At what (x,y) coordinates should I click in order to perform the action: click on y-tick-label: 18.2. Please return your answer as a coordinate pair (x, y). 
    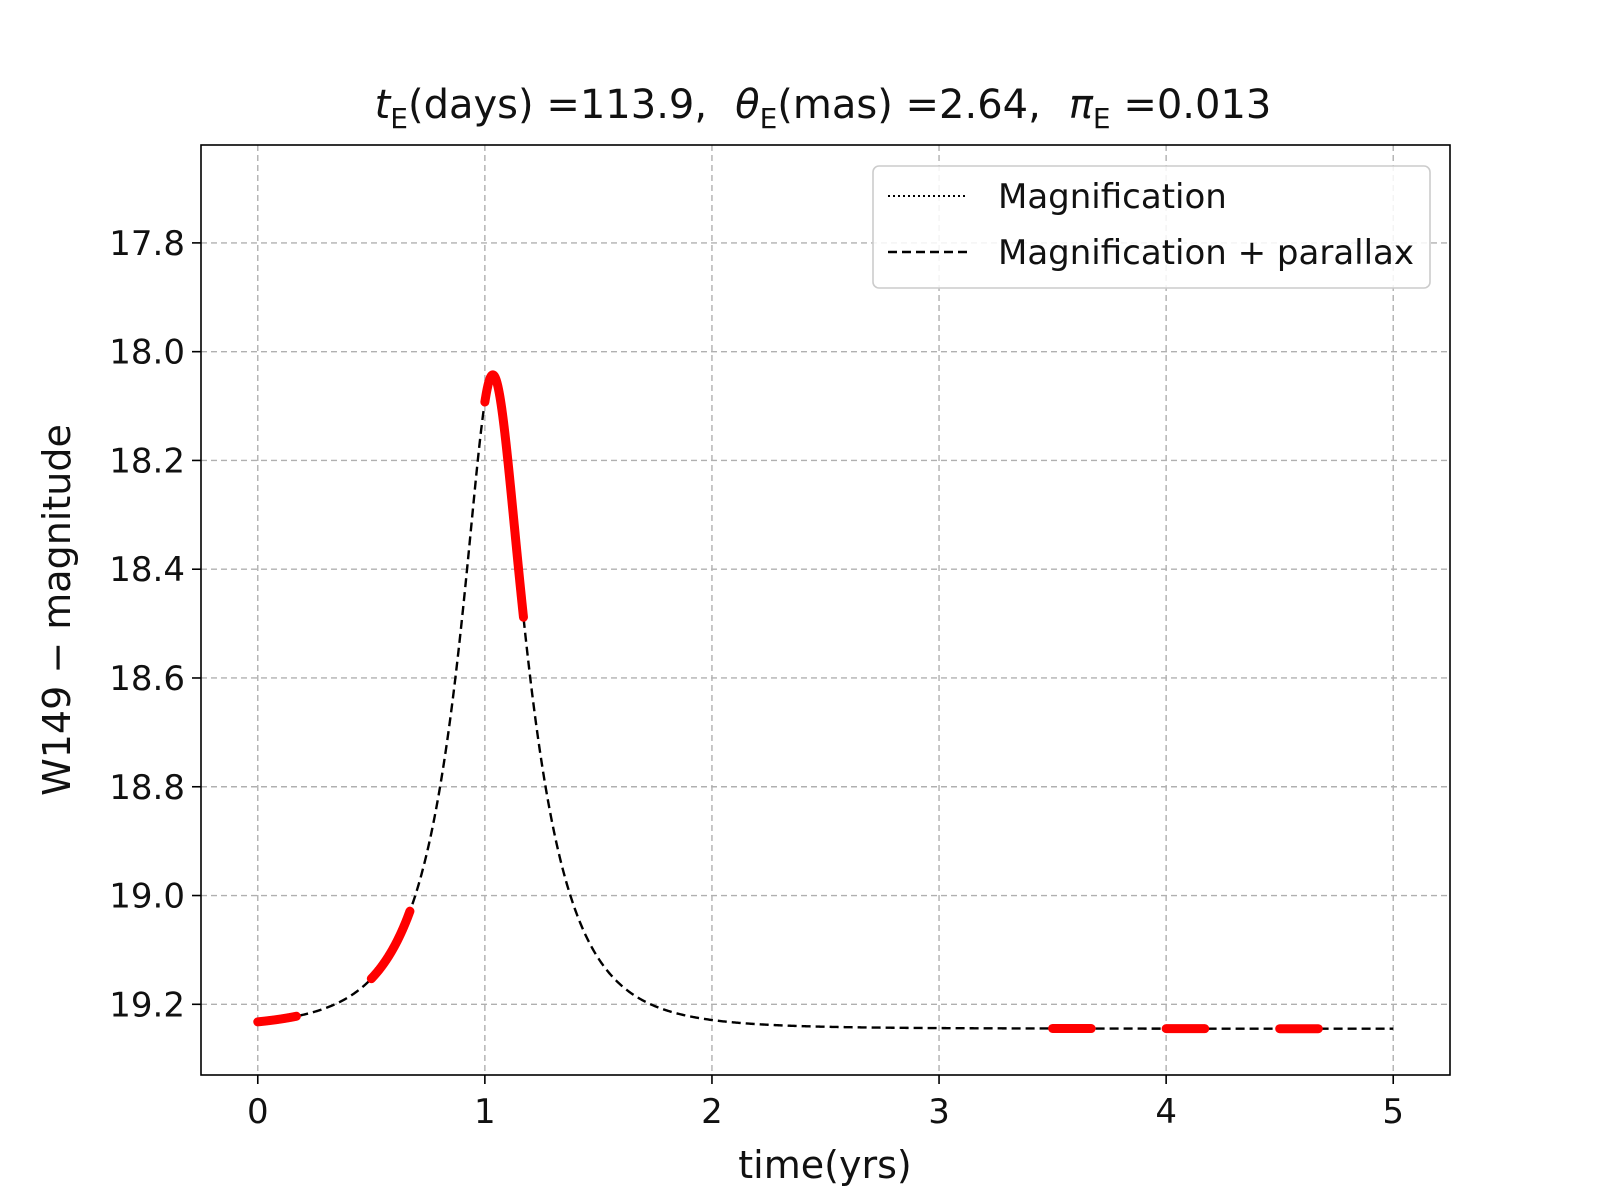
    Looking at the image, I should click on (147, 461).